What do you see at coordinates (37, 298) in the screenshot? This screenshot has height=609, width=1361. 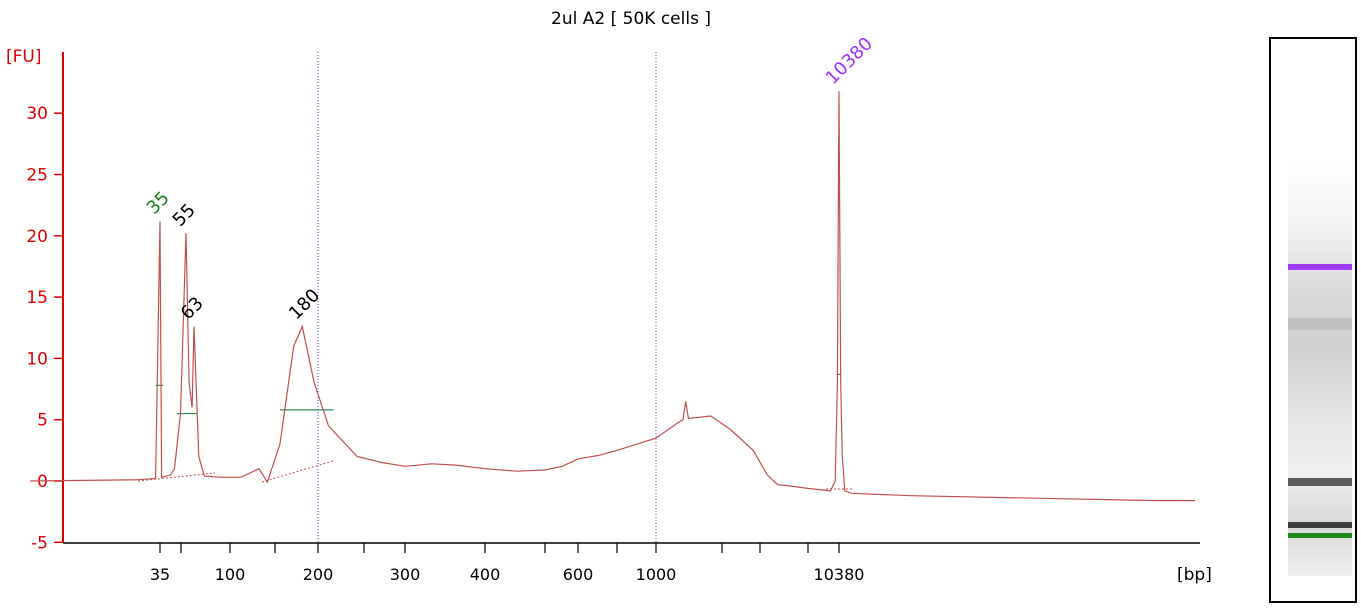 I see `y-tick-label: 15` at bounding box center [37, 298].